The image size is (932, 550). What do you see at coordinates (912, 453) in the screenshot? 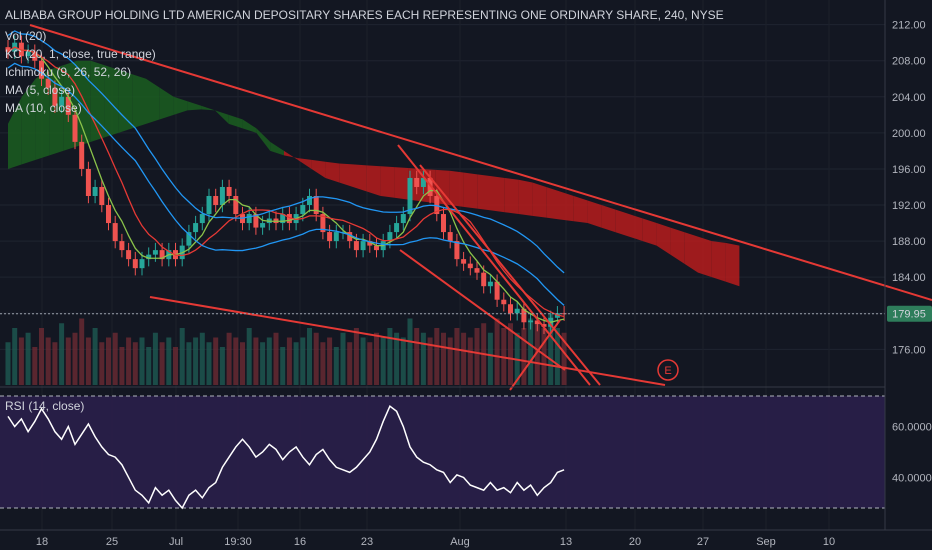
I see `rsi-axis: 60.0000 40.0000` at bounding box center [912, 453].